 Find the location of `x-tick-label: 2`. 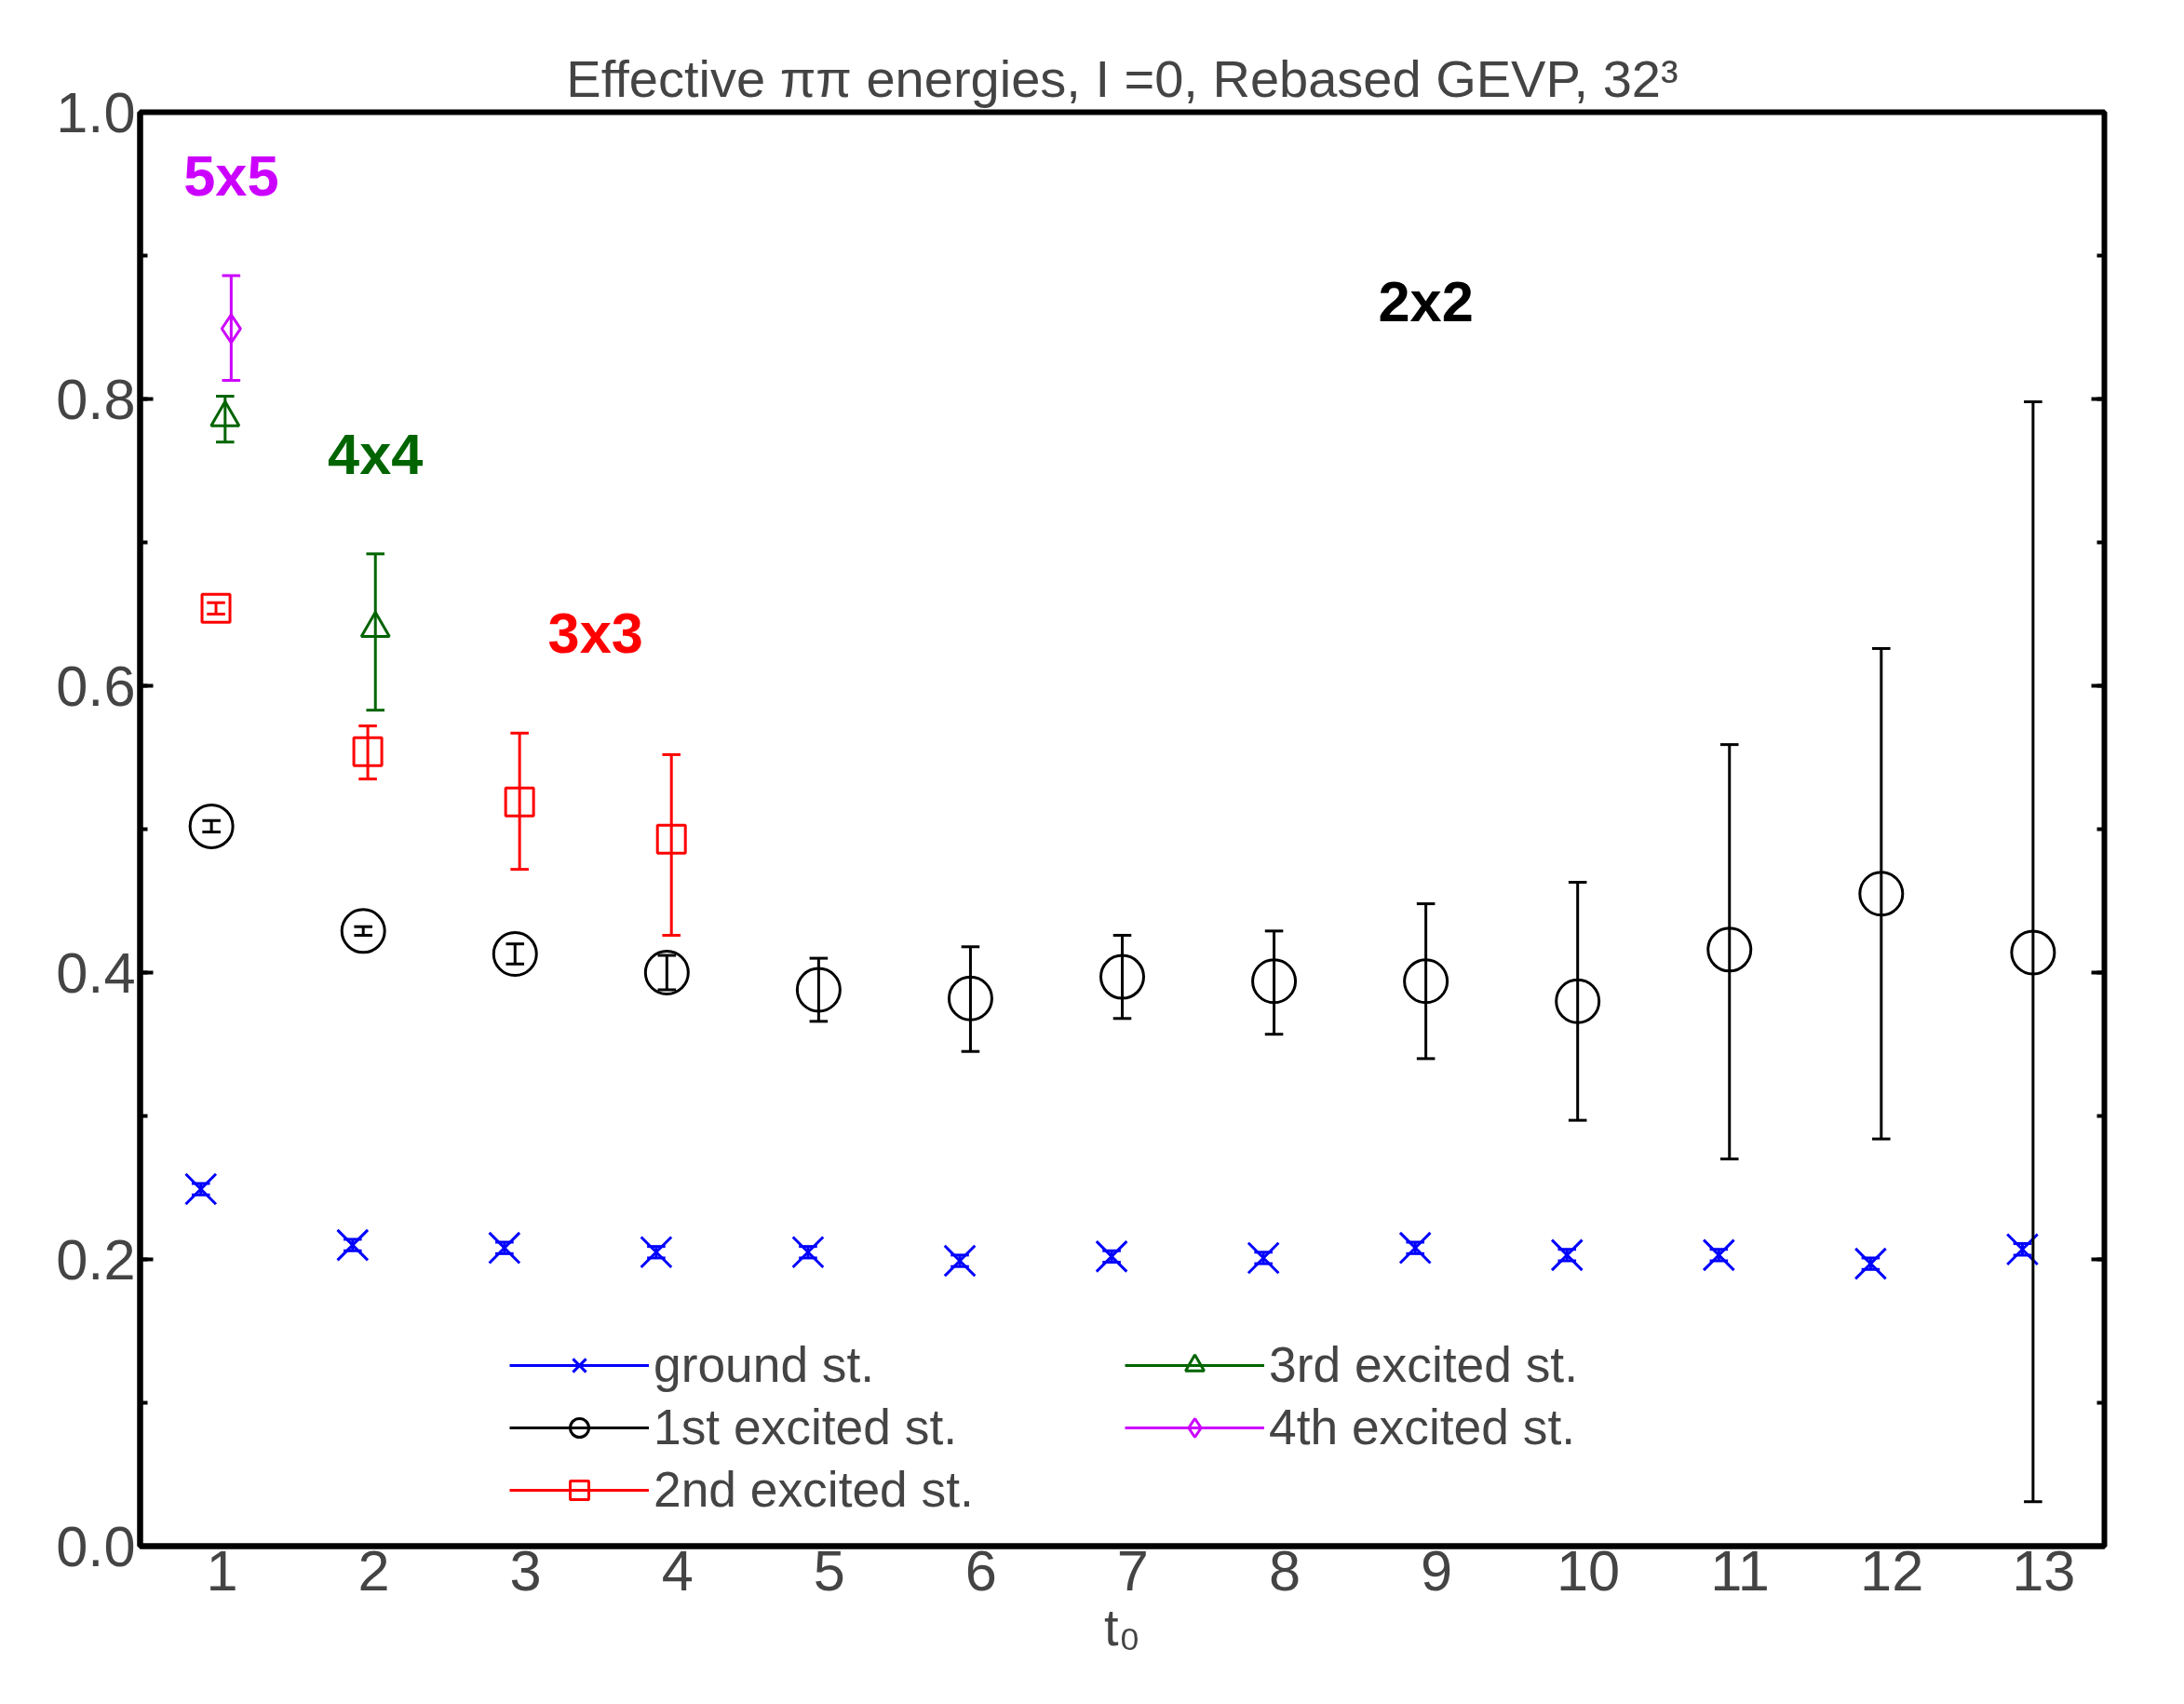

x-tick-label: 2 is located at coordinates (373, 1570).